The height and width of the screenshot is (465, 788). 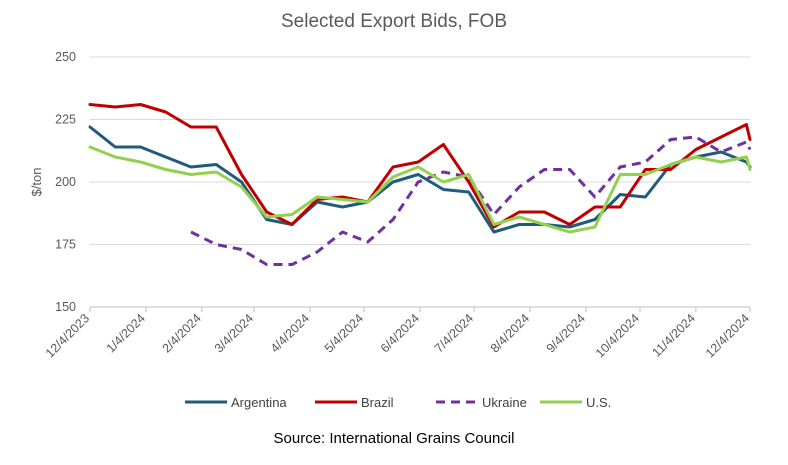 I want to click on legend-label-us: U.S., so click(x=598, y=402).